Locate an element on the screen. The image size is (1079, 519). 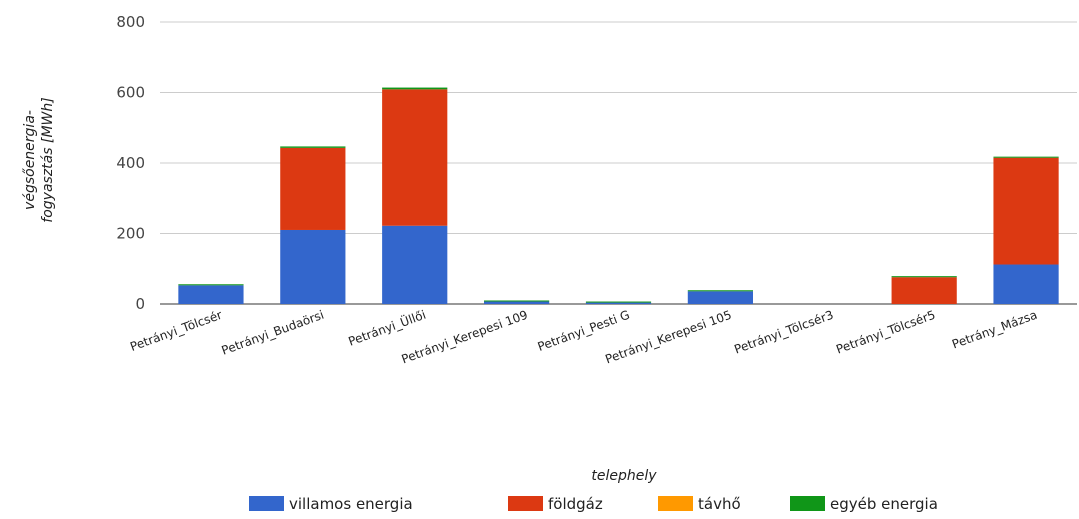
x-tick-label: Petrányi_Tölcsér3 is located at coordinates (783, 332).